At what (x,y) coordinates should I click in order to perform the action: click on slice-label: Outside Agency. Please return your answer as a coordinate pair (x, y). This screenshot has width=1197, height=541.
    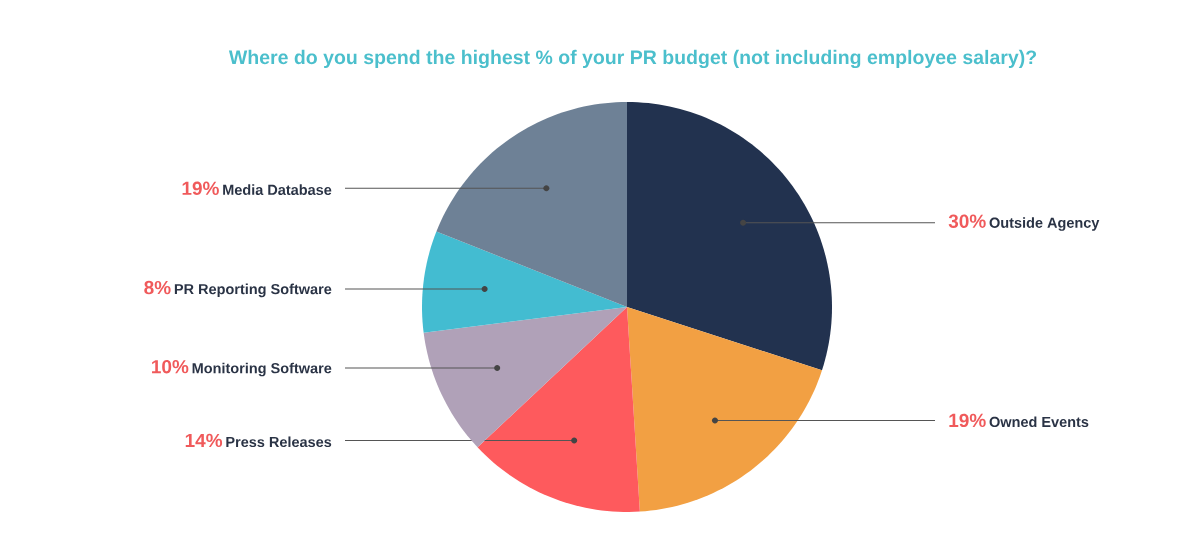
    Looking at the image, I should click on (1044, 224).